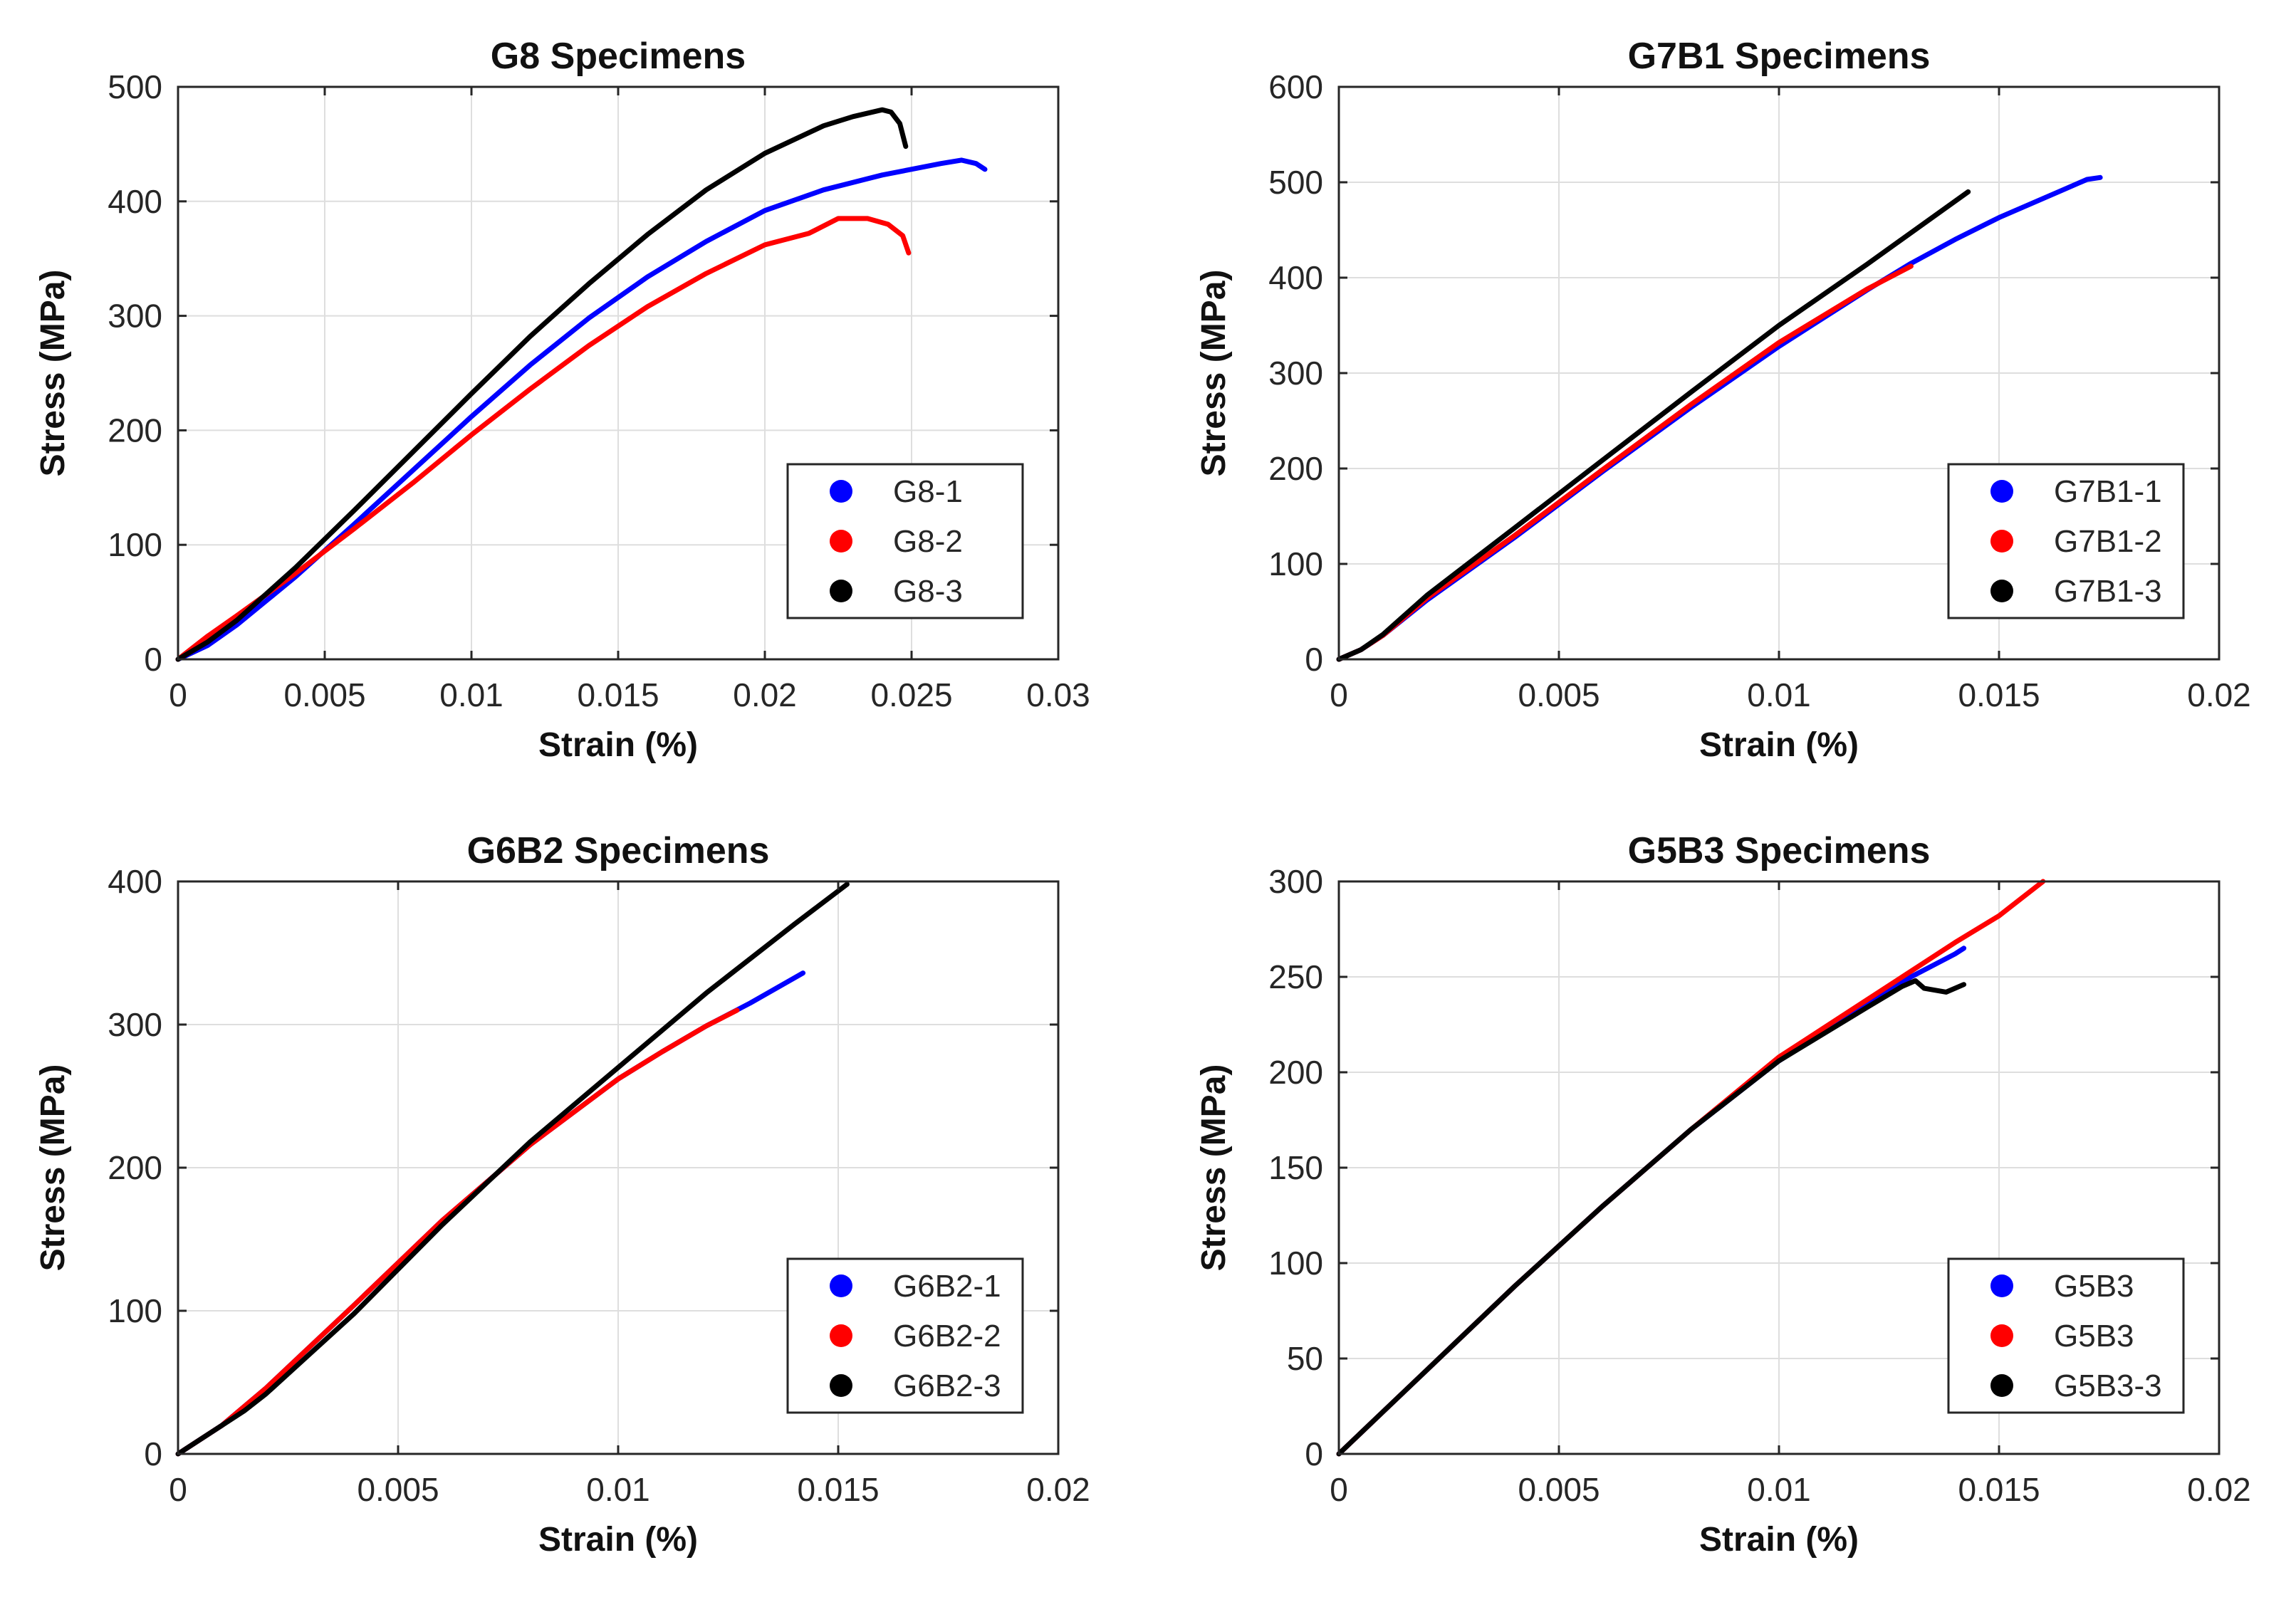  Describe the element at coordinates (2108, 1385) in the screenshot. I see `legend-label: G5B3-3` at that location.